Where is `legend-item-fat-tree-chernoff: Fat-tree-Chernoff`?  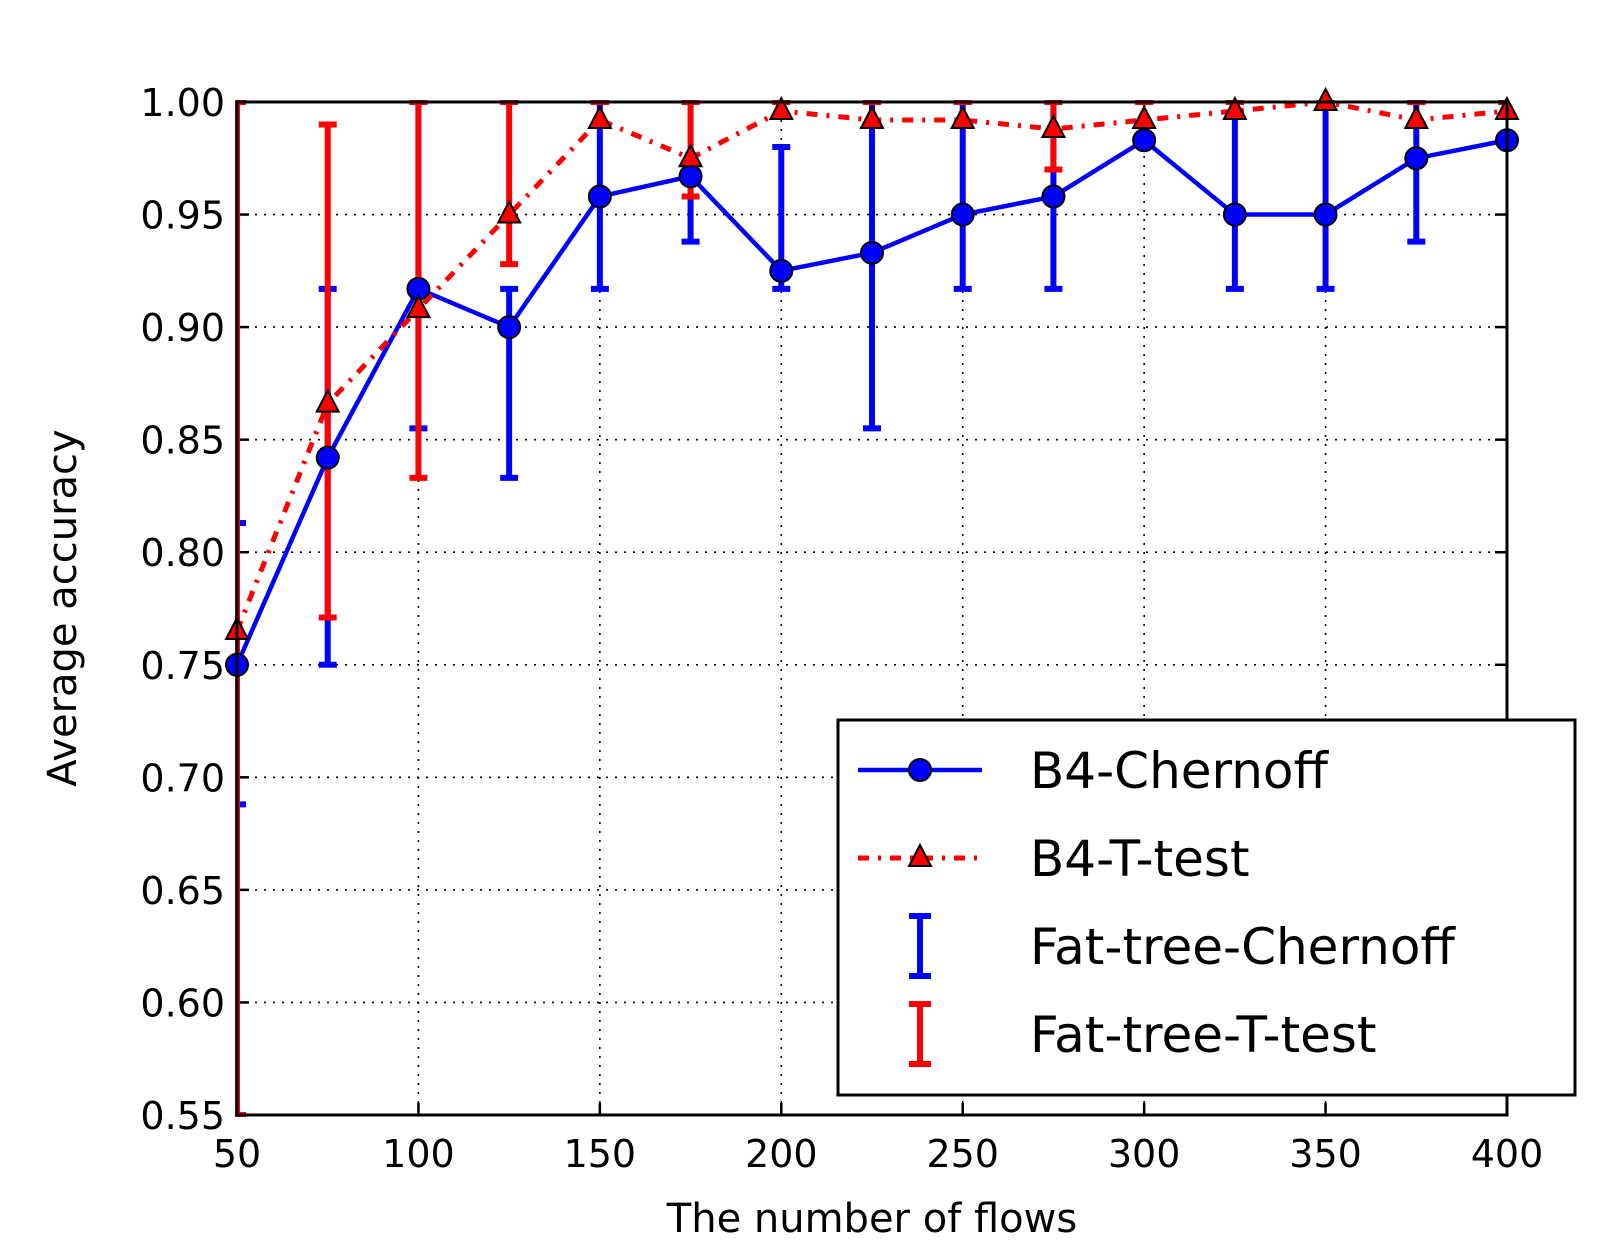
legend-item-fat-tree-chernoff: Fat-tree-Chernoff is located at coordinates (1182, 946).